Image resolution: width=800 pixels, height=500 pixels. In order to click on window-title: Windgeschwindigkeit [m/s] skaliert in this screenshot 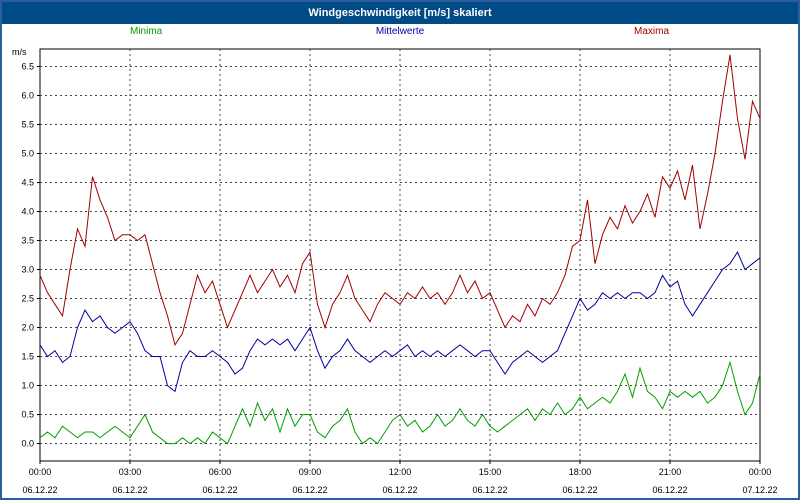, I will do `click(400, 13)`.